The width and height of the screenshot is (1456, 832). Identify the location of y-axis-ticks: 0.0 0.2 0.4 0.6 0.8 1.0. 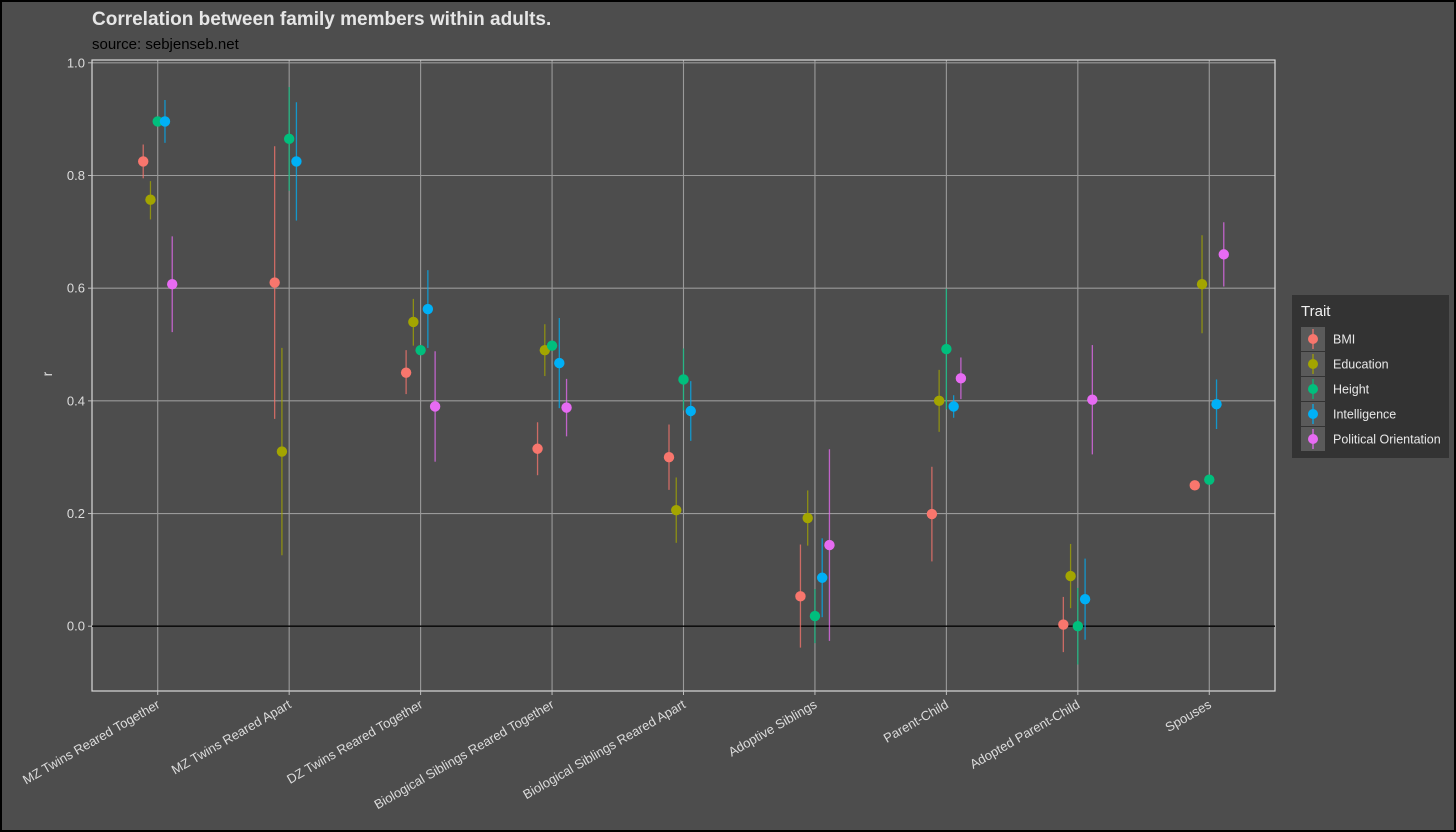
(79, 344).